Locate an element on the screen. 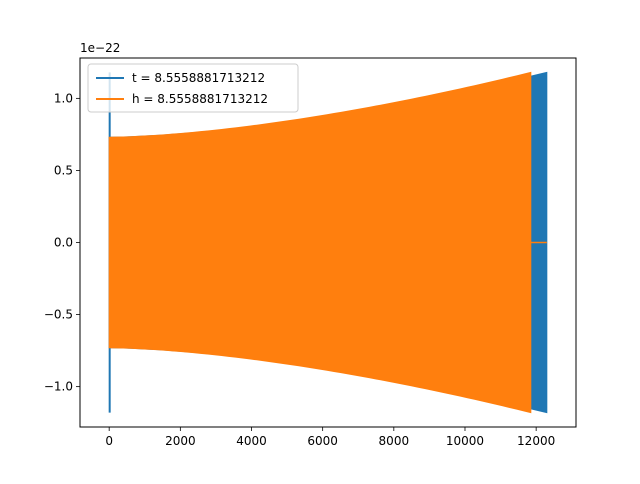 The height and width of the screenshot is (484, 640). y-tick-label: −0.5 is located at coordinates (58, 315).